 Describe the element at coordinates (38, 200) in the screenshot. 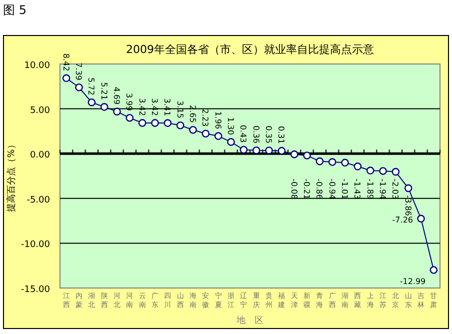

I see `y-tick-label: -5.00` at that location.